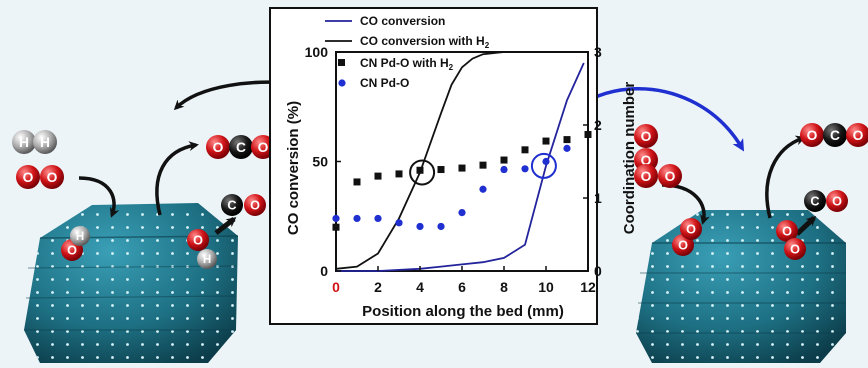  What do you see at coordinates (342, 83) in the screenshot?
I see `legend-swatch-cn-pdo` at bounding box center [342, 83].